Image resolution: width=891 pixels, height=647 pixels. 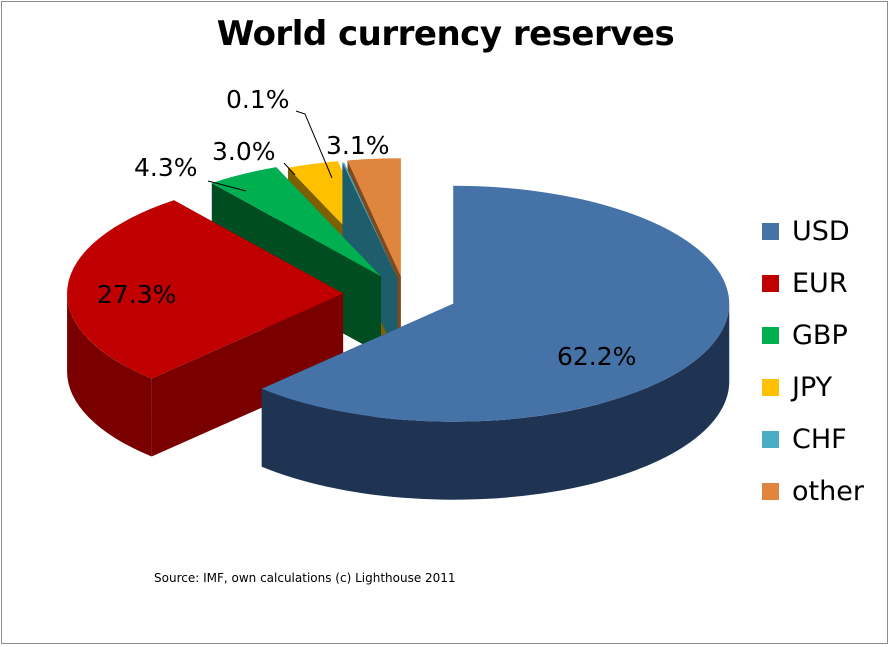 What do you see at coordinates (770, 335) in the screenshot?
I see `legend-swatch-gbp` at bounding box center [770, 335].